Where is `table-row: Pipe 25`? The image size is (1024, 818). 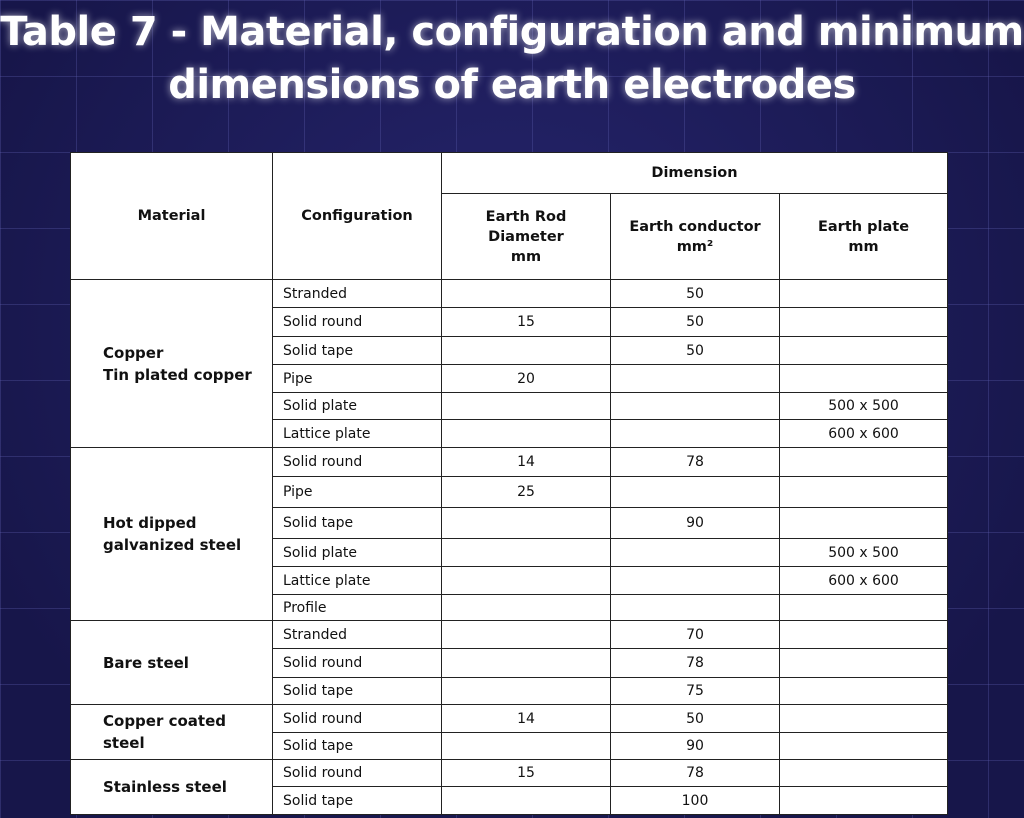
table-row: Pipe 25 is located at coordinates (510, 492).